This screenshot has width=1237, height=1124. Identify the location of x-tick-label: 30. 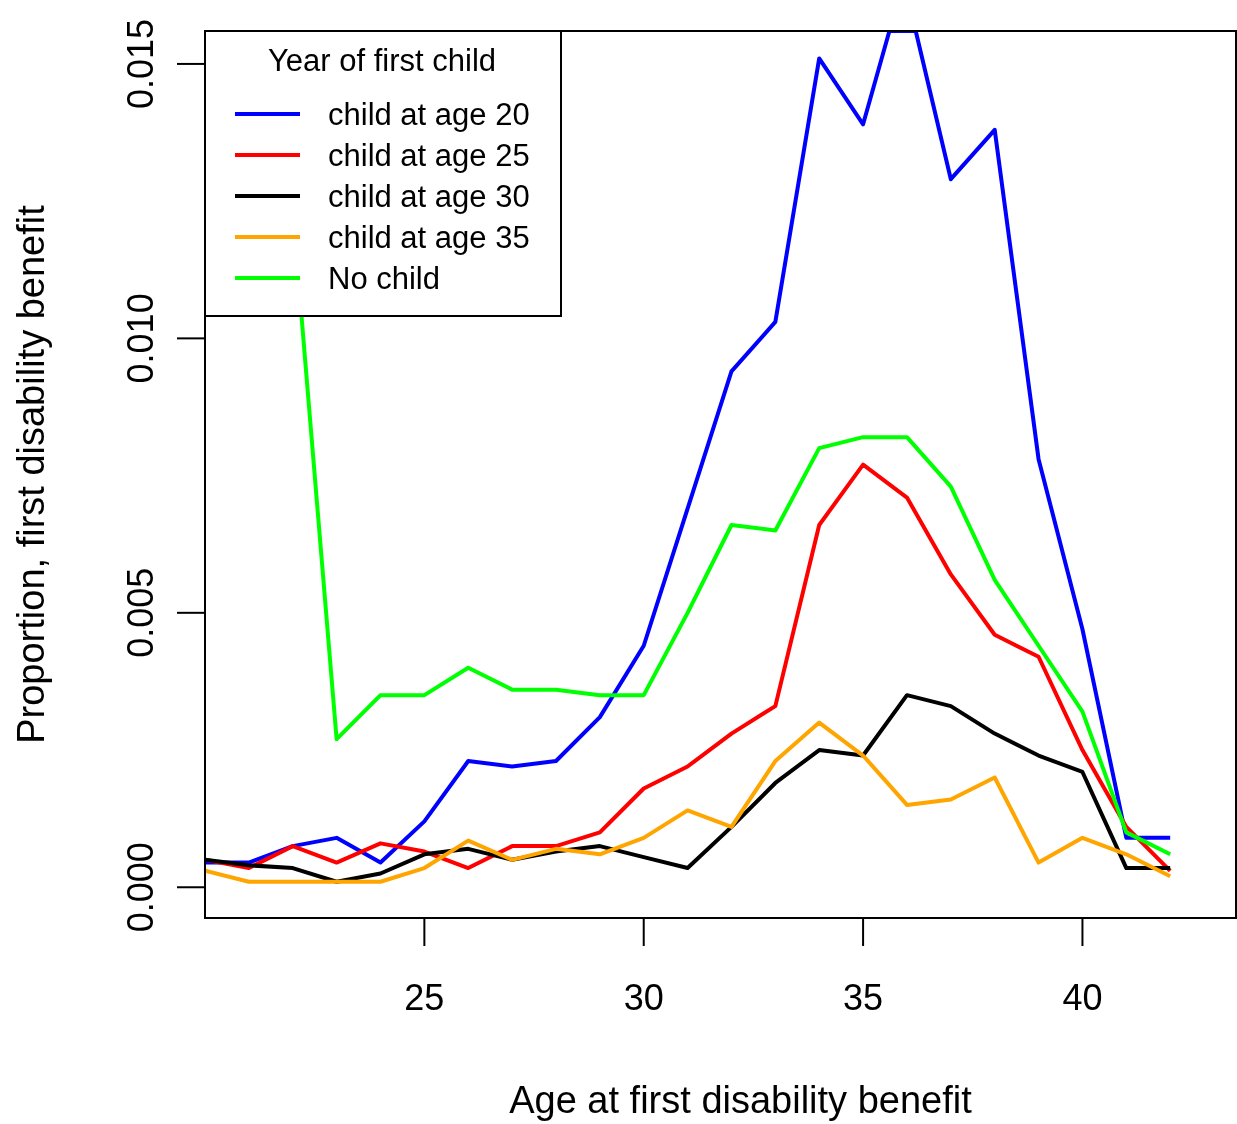
(643, 997).